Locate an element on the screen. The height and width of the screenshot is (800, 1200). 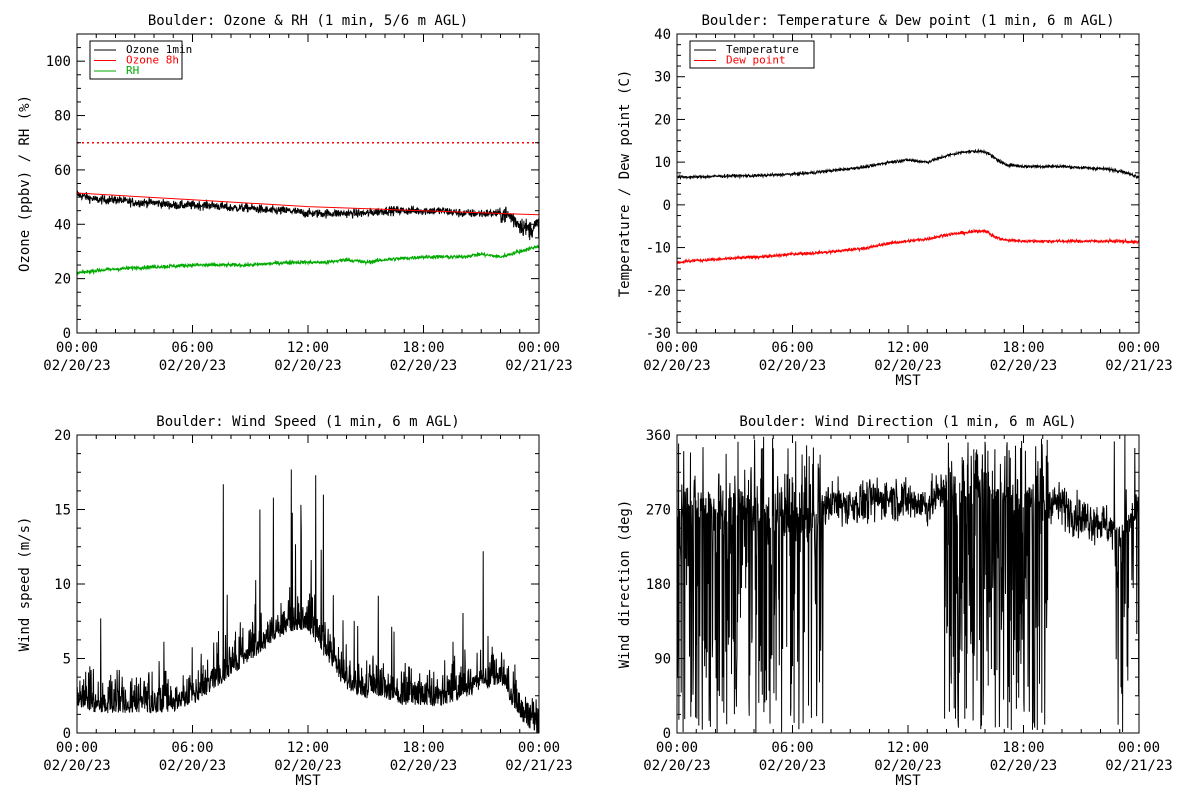
y-tick-label: 360 is located at coordinates (658, 436).